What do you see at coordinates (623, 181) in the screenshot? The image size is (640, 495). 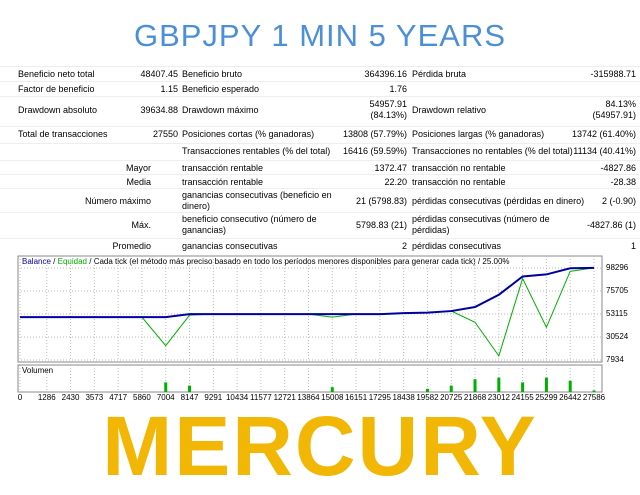 I see `stat-value: -28.38` at bounding box center [623, 181].